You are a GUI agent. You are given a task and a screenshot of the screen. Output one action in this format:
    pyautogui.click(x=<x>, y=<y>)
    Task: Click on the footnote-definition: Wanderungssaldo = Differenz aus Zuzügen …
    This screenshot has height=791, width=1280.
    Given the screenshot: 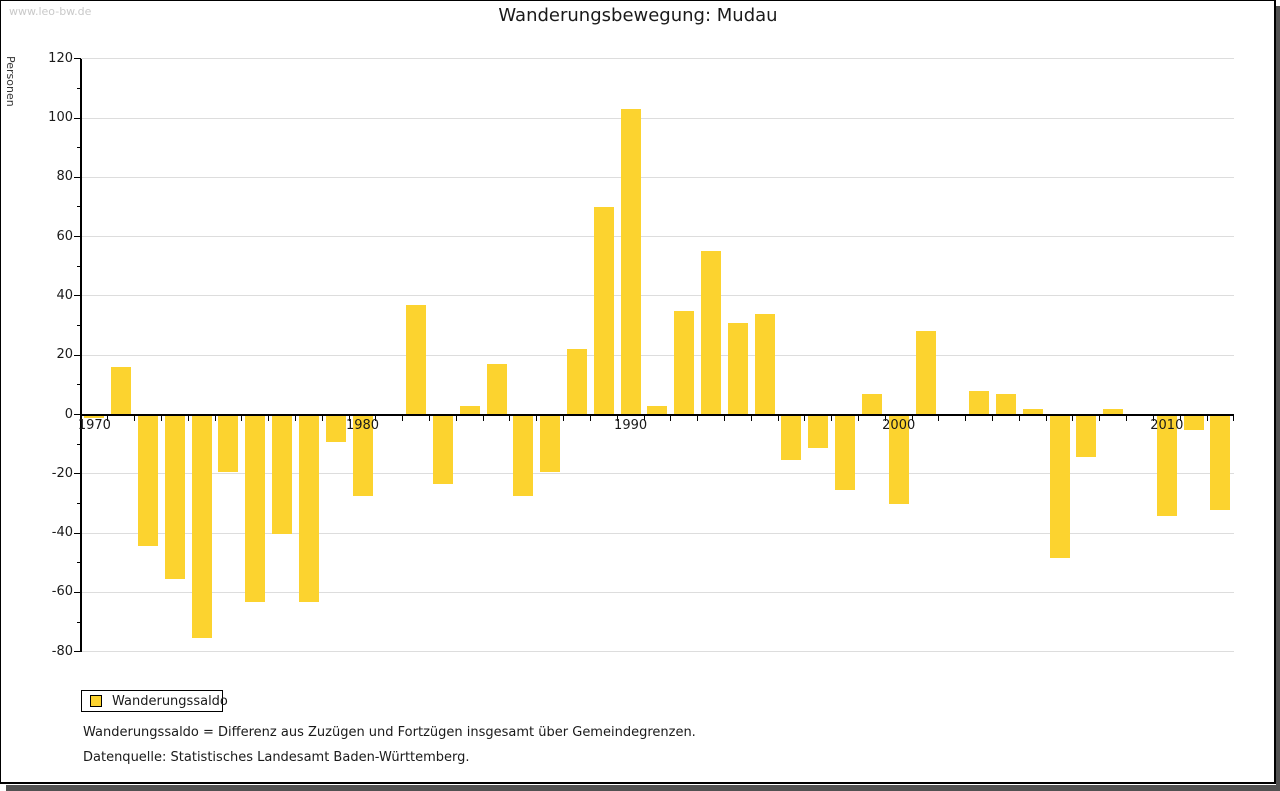 What is the action you would take?
    pyautogui.click(x=389, y=732)
    